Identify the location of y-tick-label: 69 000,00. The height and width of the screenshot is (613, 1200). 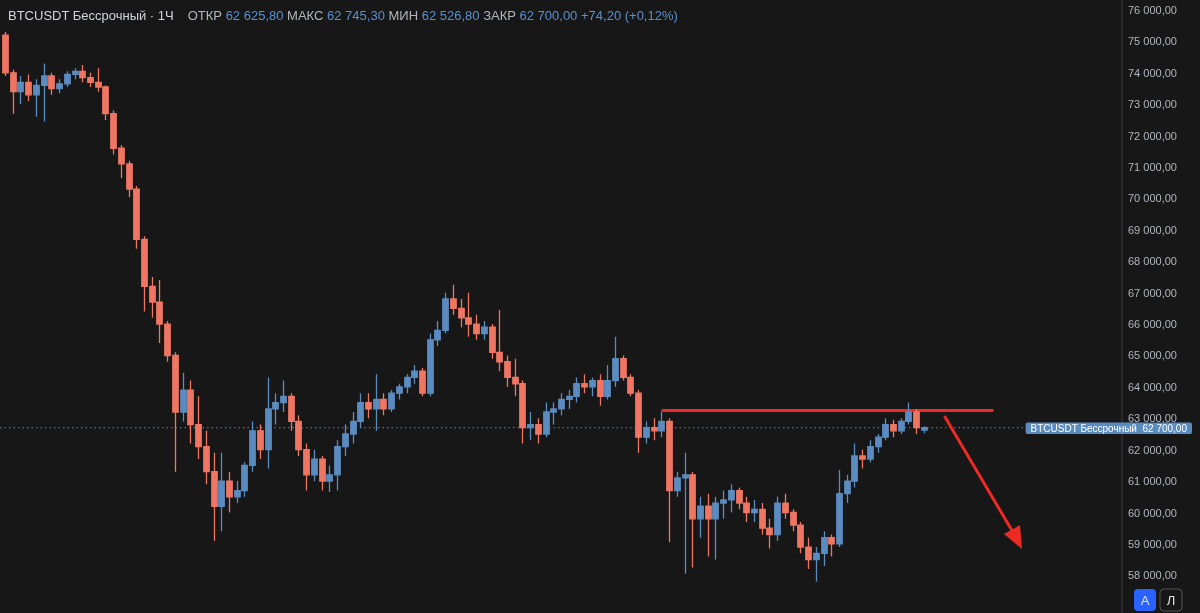
(1152, 229).